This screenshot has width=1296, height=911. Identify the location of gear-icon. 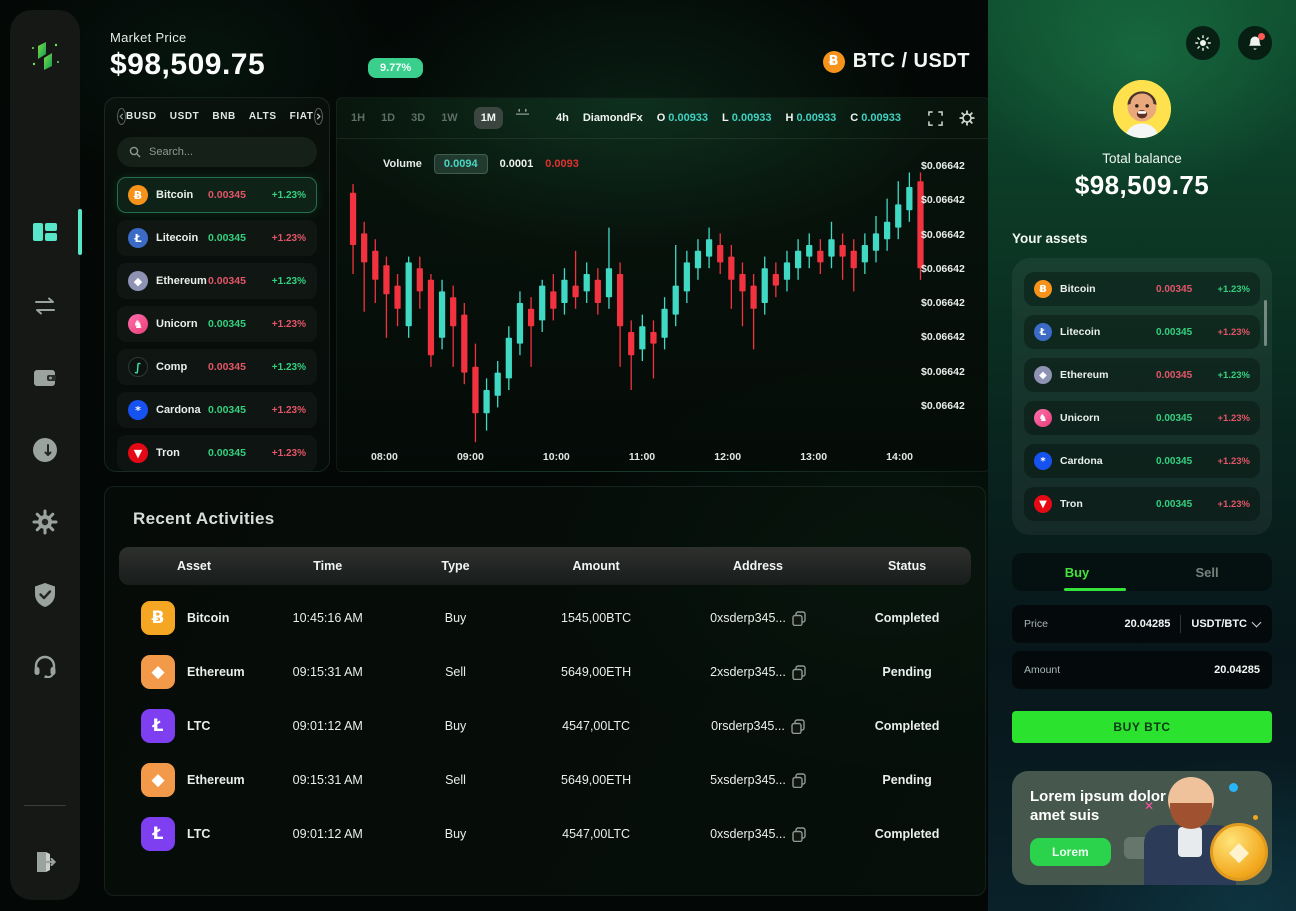
(45, 522).